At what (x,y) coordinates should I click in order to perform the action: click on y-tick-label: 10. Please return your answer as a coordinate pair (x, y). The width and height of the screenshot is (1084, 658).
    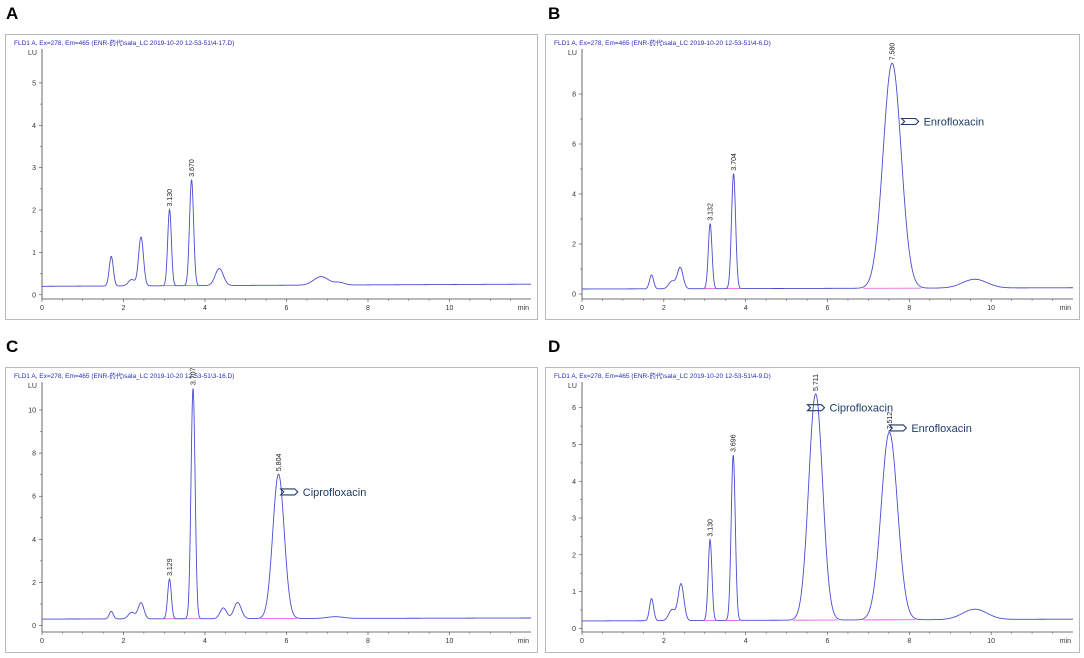
    Looking at the image, I should click on (32, 411).